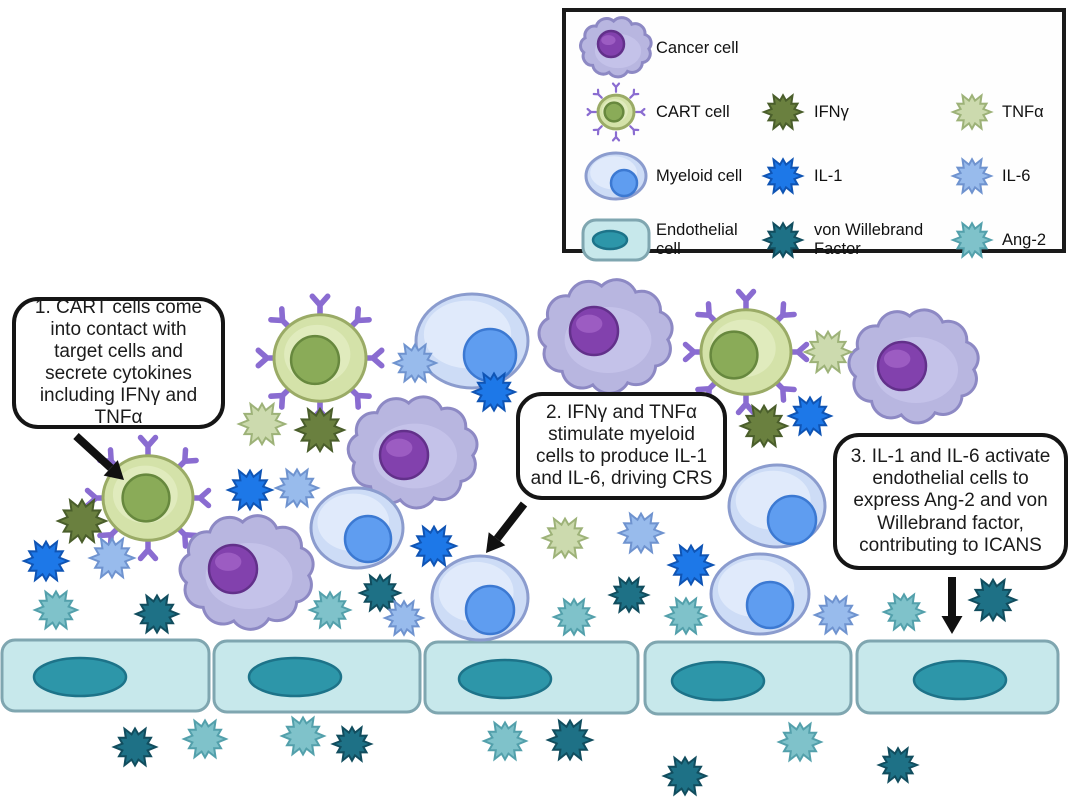 The height and width of the screenshot is (798, 1080). I want to click on cancer-cell-icon, so click(616, 48).